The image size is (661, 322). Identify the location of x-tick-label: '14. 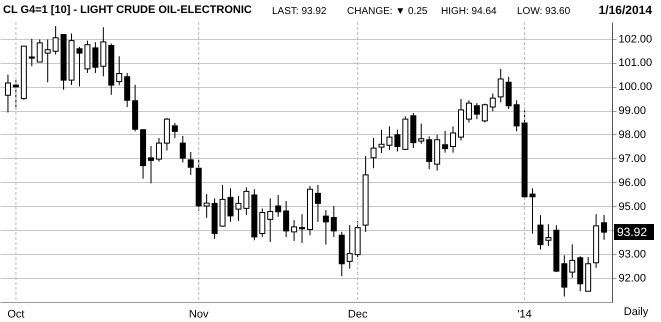
(524, 314).